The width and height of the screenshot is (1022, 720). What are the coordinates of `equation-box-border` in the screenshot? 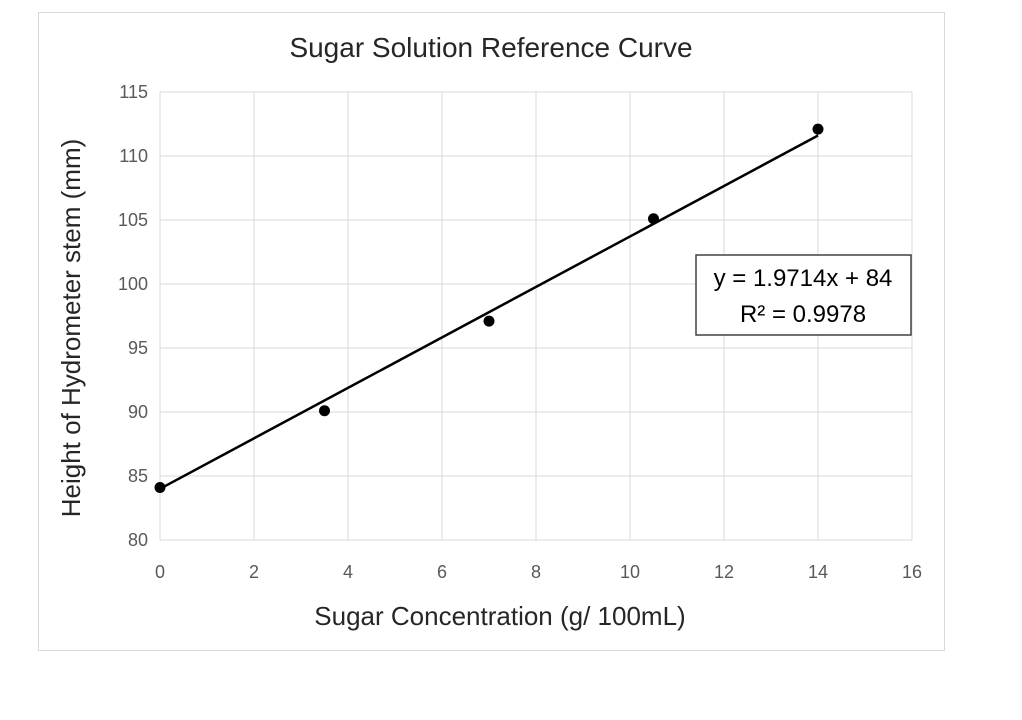 It's located at (803, 295).